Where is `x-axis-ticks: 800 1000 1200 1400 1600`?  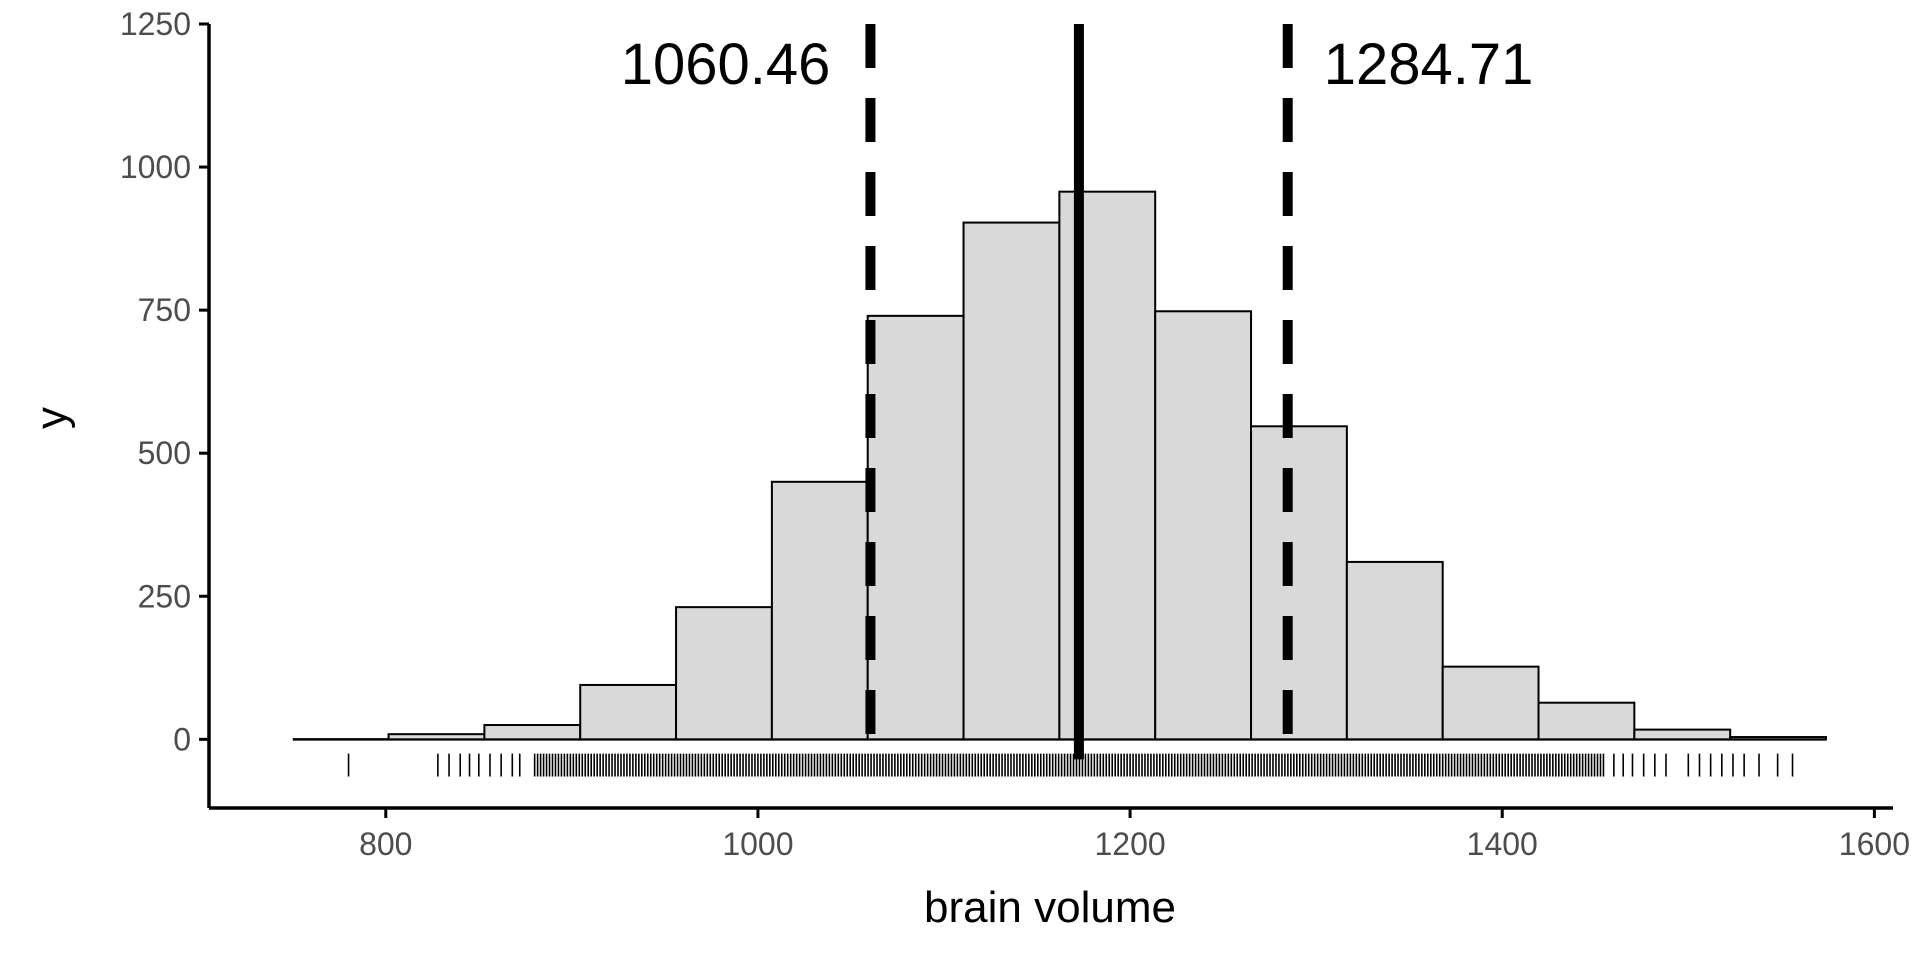 x-axis-ticks: 800 1000 1200 1400 1600 is located at coordinates (1134, 835).